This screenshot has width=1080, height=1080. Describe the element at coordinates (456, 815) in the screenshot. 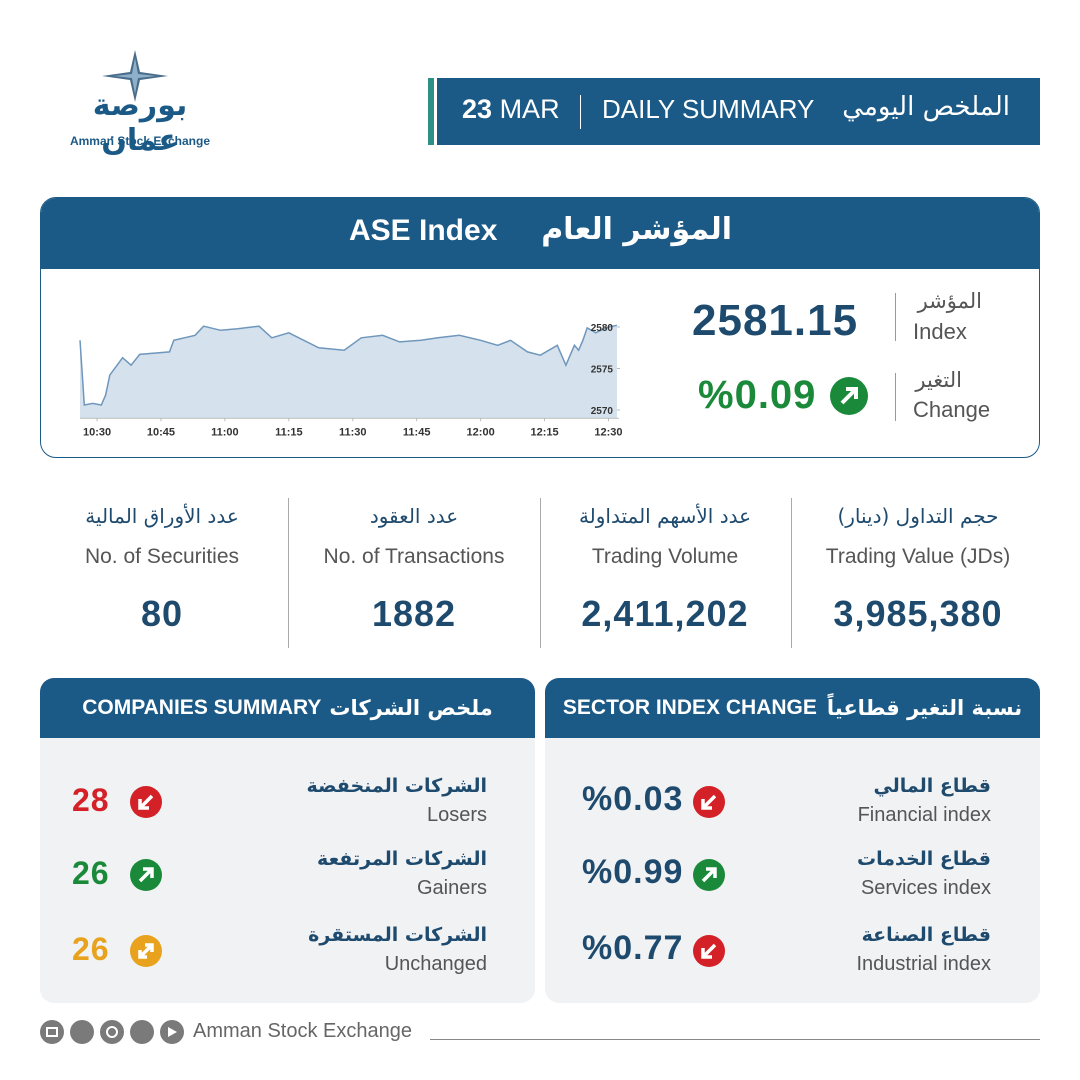

I see `company-label-en: Losers` at that location.